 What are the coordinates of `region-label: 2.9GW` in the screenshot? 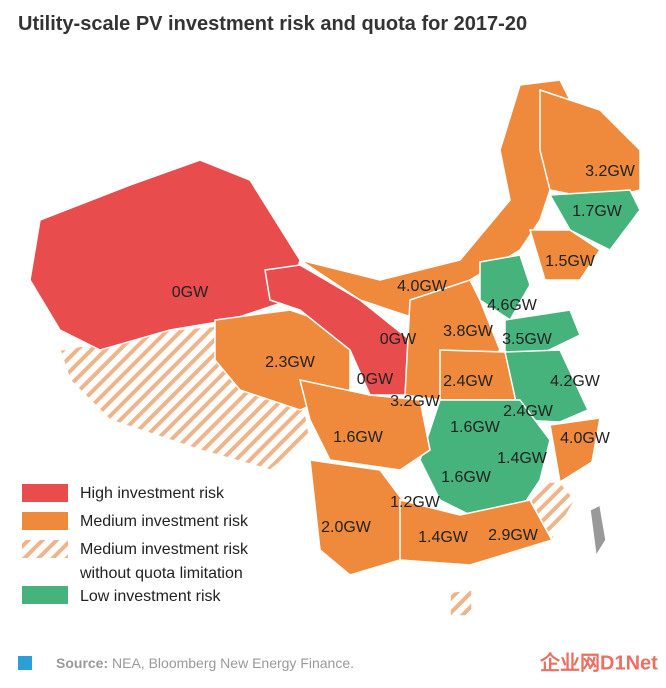 It's located at (513, 535).